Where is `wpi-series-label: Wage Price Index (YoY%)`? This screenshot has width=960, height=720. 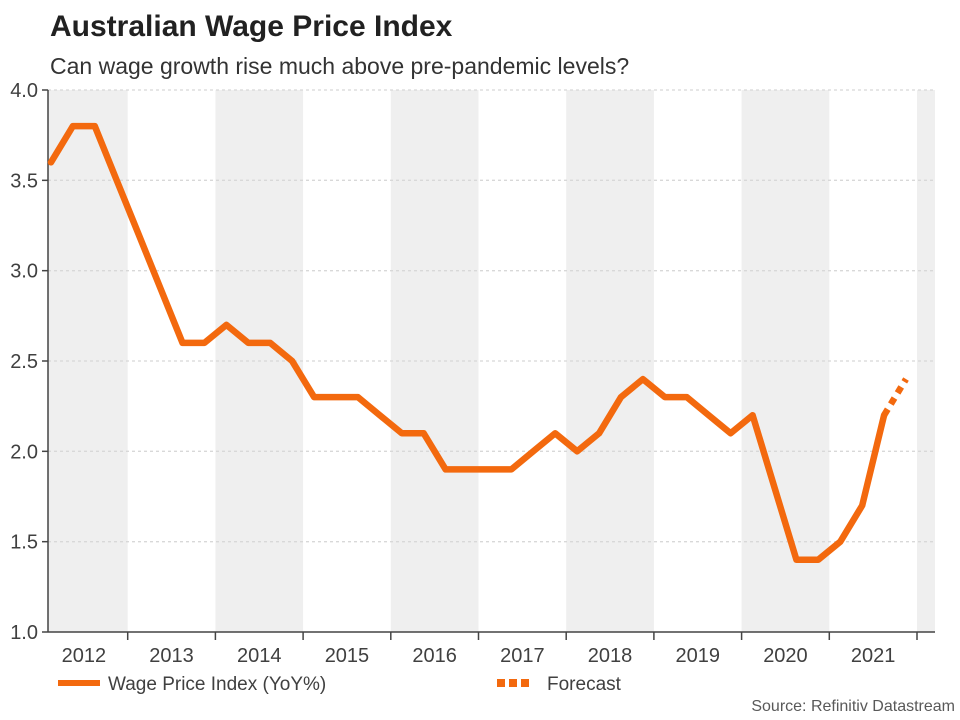 wpi-series-label: Wage Price Index (YoY%) is located at coordinates (217, 684).